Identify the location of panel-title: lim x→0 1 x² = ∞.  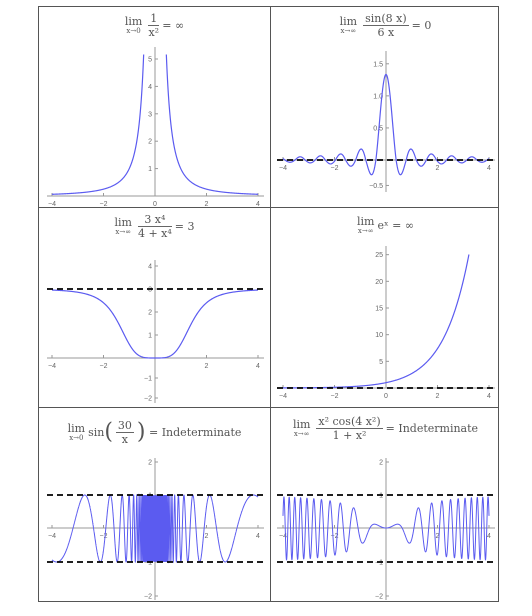
(154, 25).